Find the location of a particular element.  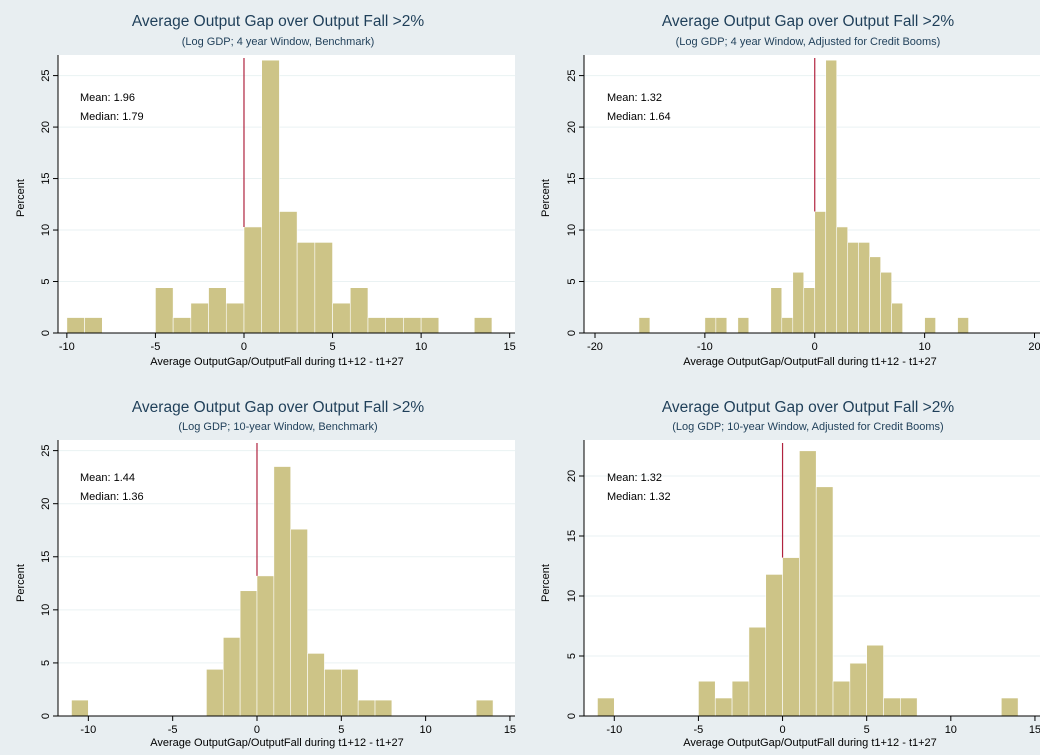

x-tick-label: 20 is located at coordinates (1034, 347).